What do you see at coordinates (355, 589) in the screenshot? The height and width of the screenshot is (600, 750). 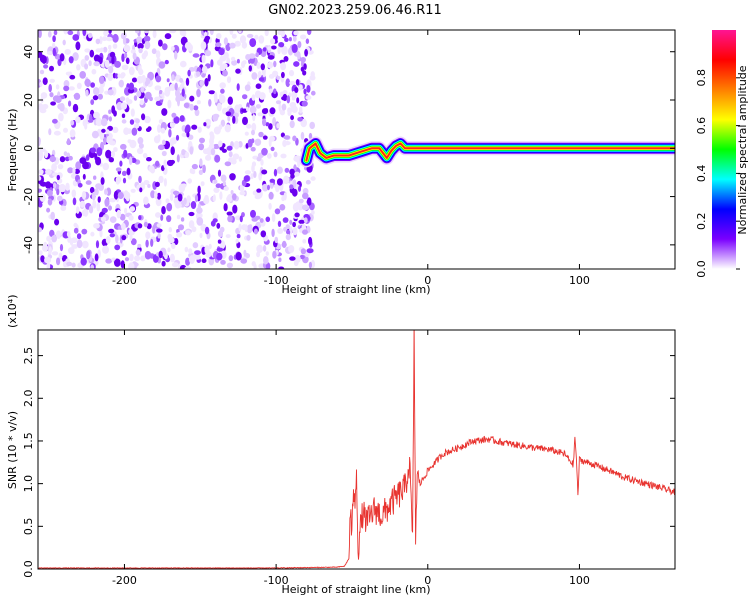 I see `snr-x-label: Height of straight line (km)` at bounding box center [355, 589].